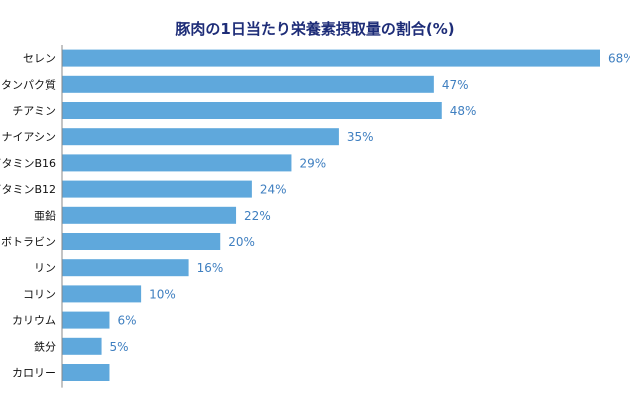 The width and height of the screenshot is (630, 406). I want to click on data-label: 24%, so click(273, 190).